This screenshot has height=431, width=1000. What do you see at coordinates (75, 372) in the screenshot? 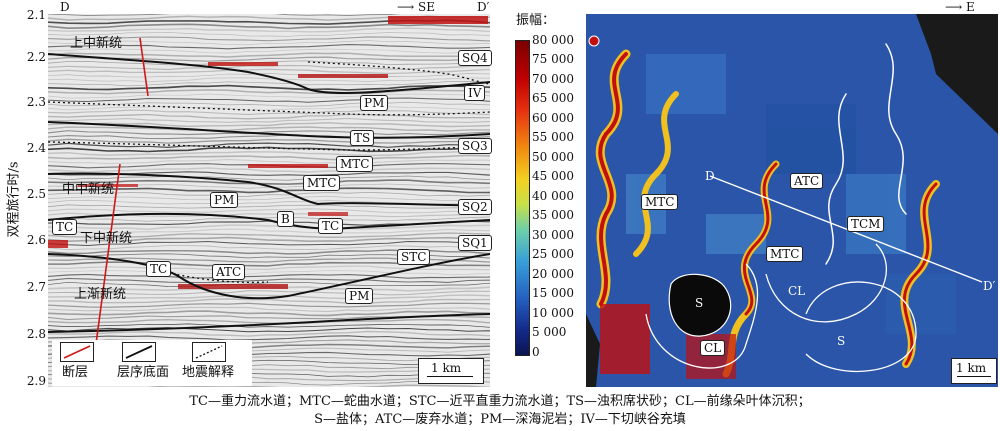
I see `legend-label: 断层` at bounding box center [75, 372].